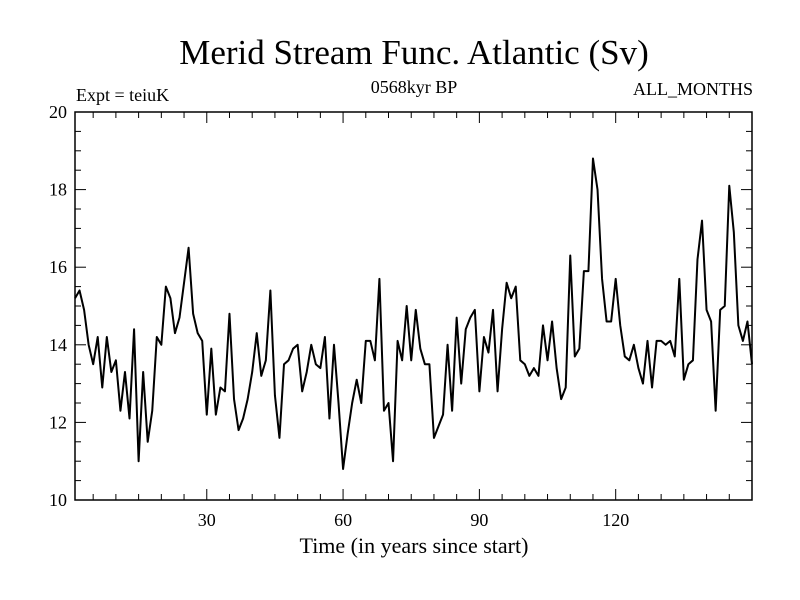 The height and width of the screenshot is (600, 800). I want to click on x-tick-label: 120, so click(615, 520).